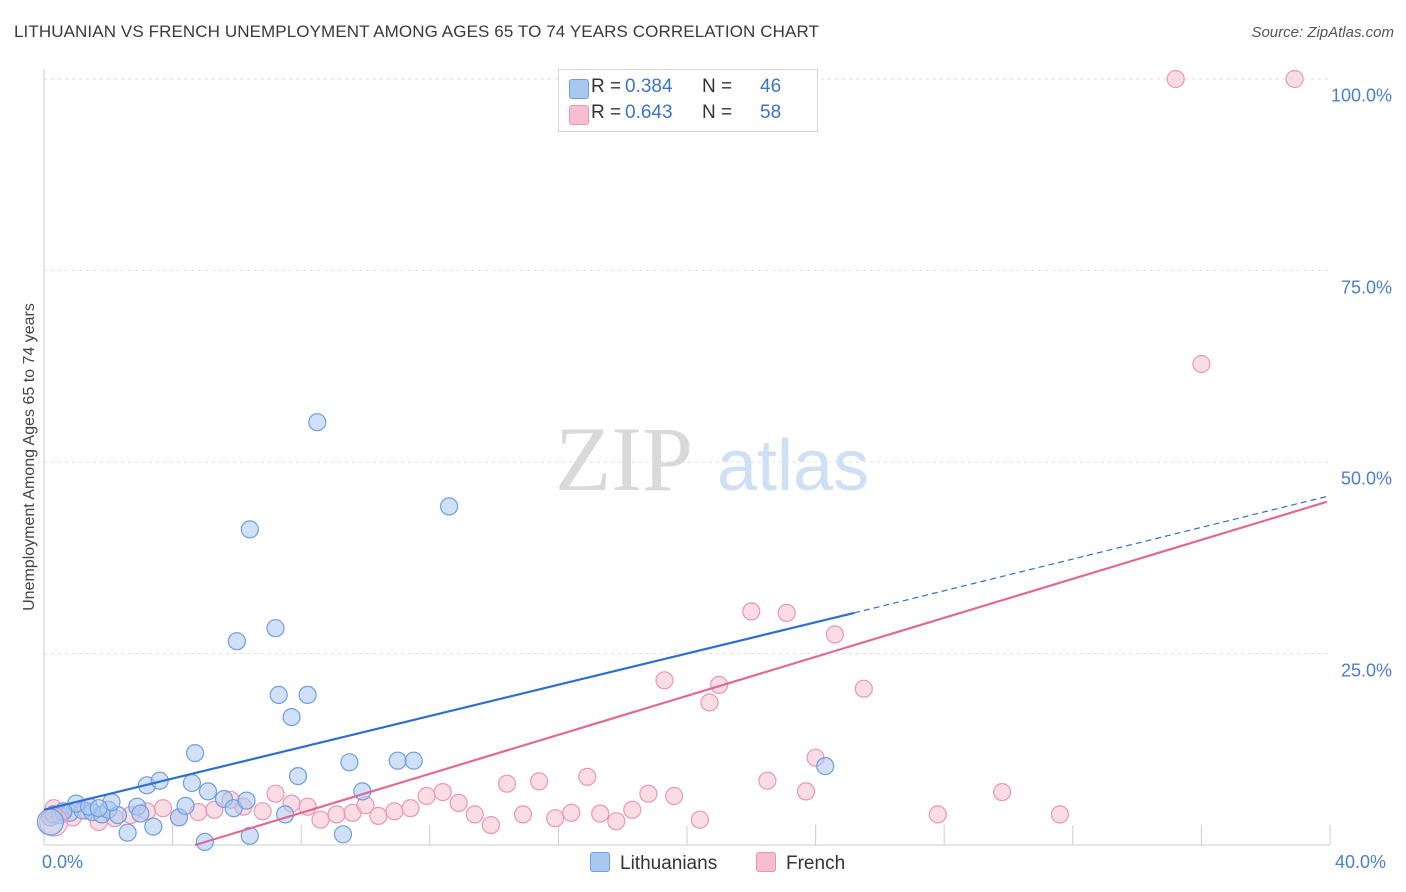 This screenshot has width=1406, height=892. Describe the element at coordinates (579, 89) in the screenshot. I see `legend-swatch-lithuanians` at that location.